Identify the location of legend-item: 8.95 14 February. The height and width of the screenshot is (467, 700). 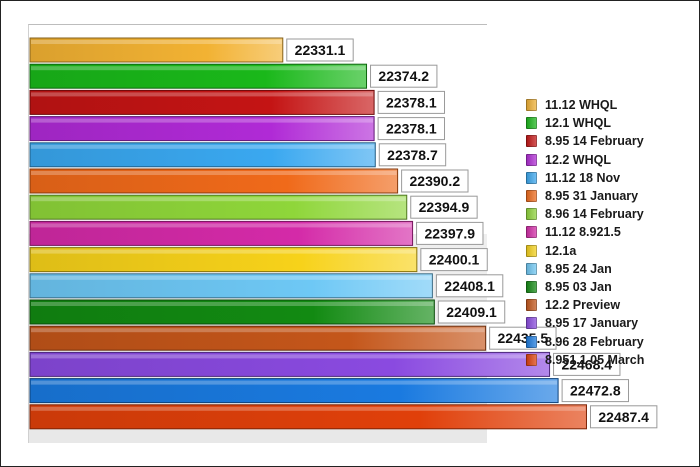
(611, 141).